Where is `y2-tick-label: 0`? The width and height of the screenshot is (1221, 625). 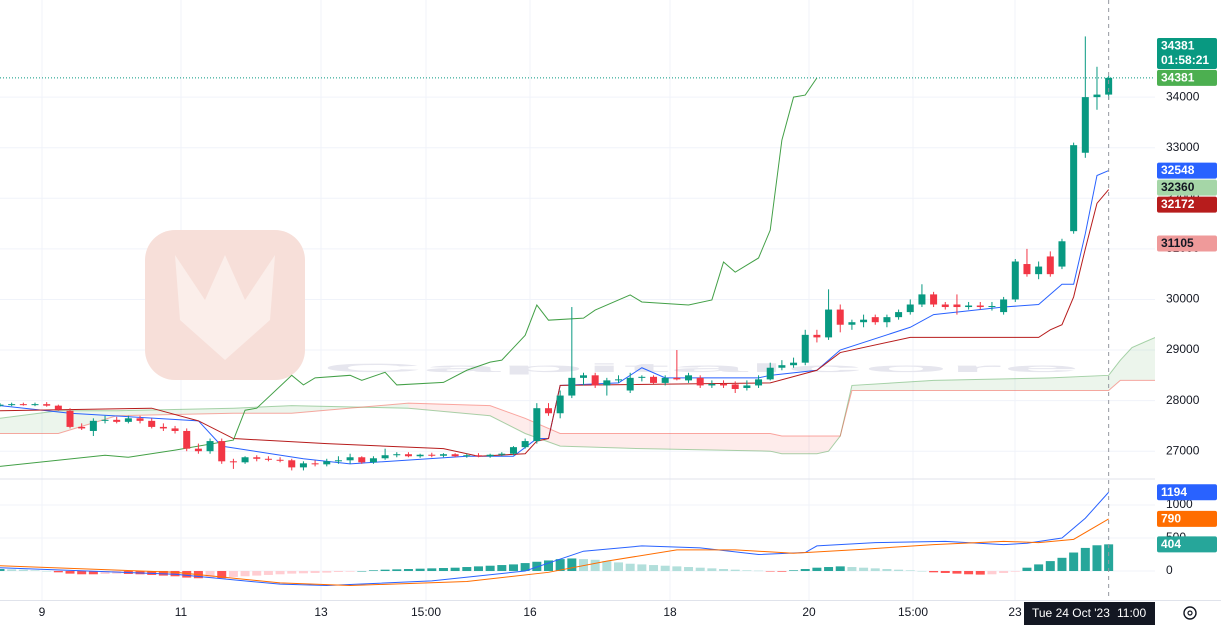 y2-tick-label: 0 is located at coordinates (1169, 570).